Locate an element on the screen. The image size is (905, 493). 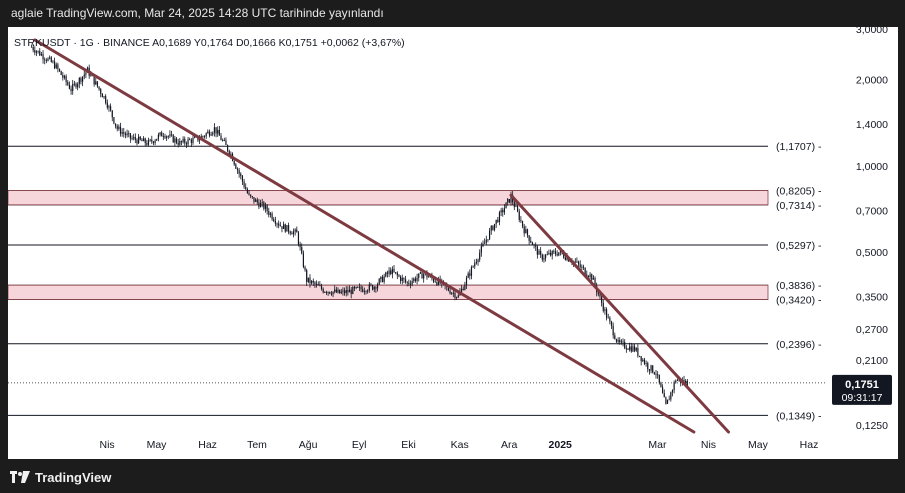
time-tick-eki: Eki is located at coordinates (408, 445).